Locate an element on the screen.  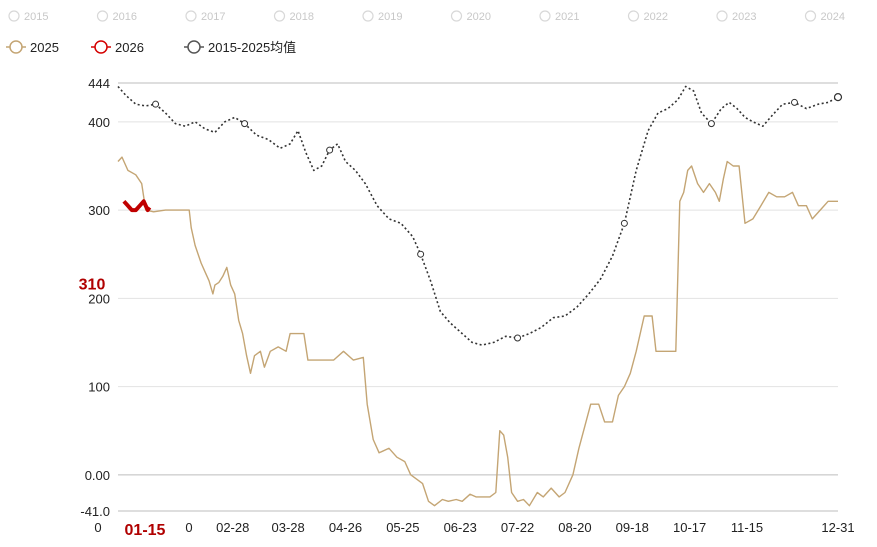
faded-legend-row: 2015 2016 2017 2018 2019 2020 2021 2022 2023 2024 is located at coordinates (426, 16).